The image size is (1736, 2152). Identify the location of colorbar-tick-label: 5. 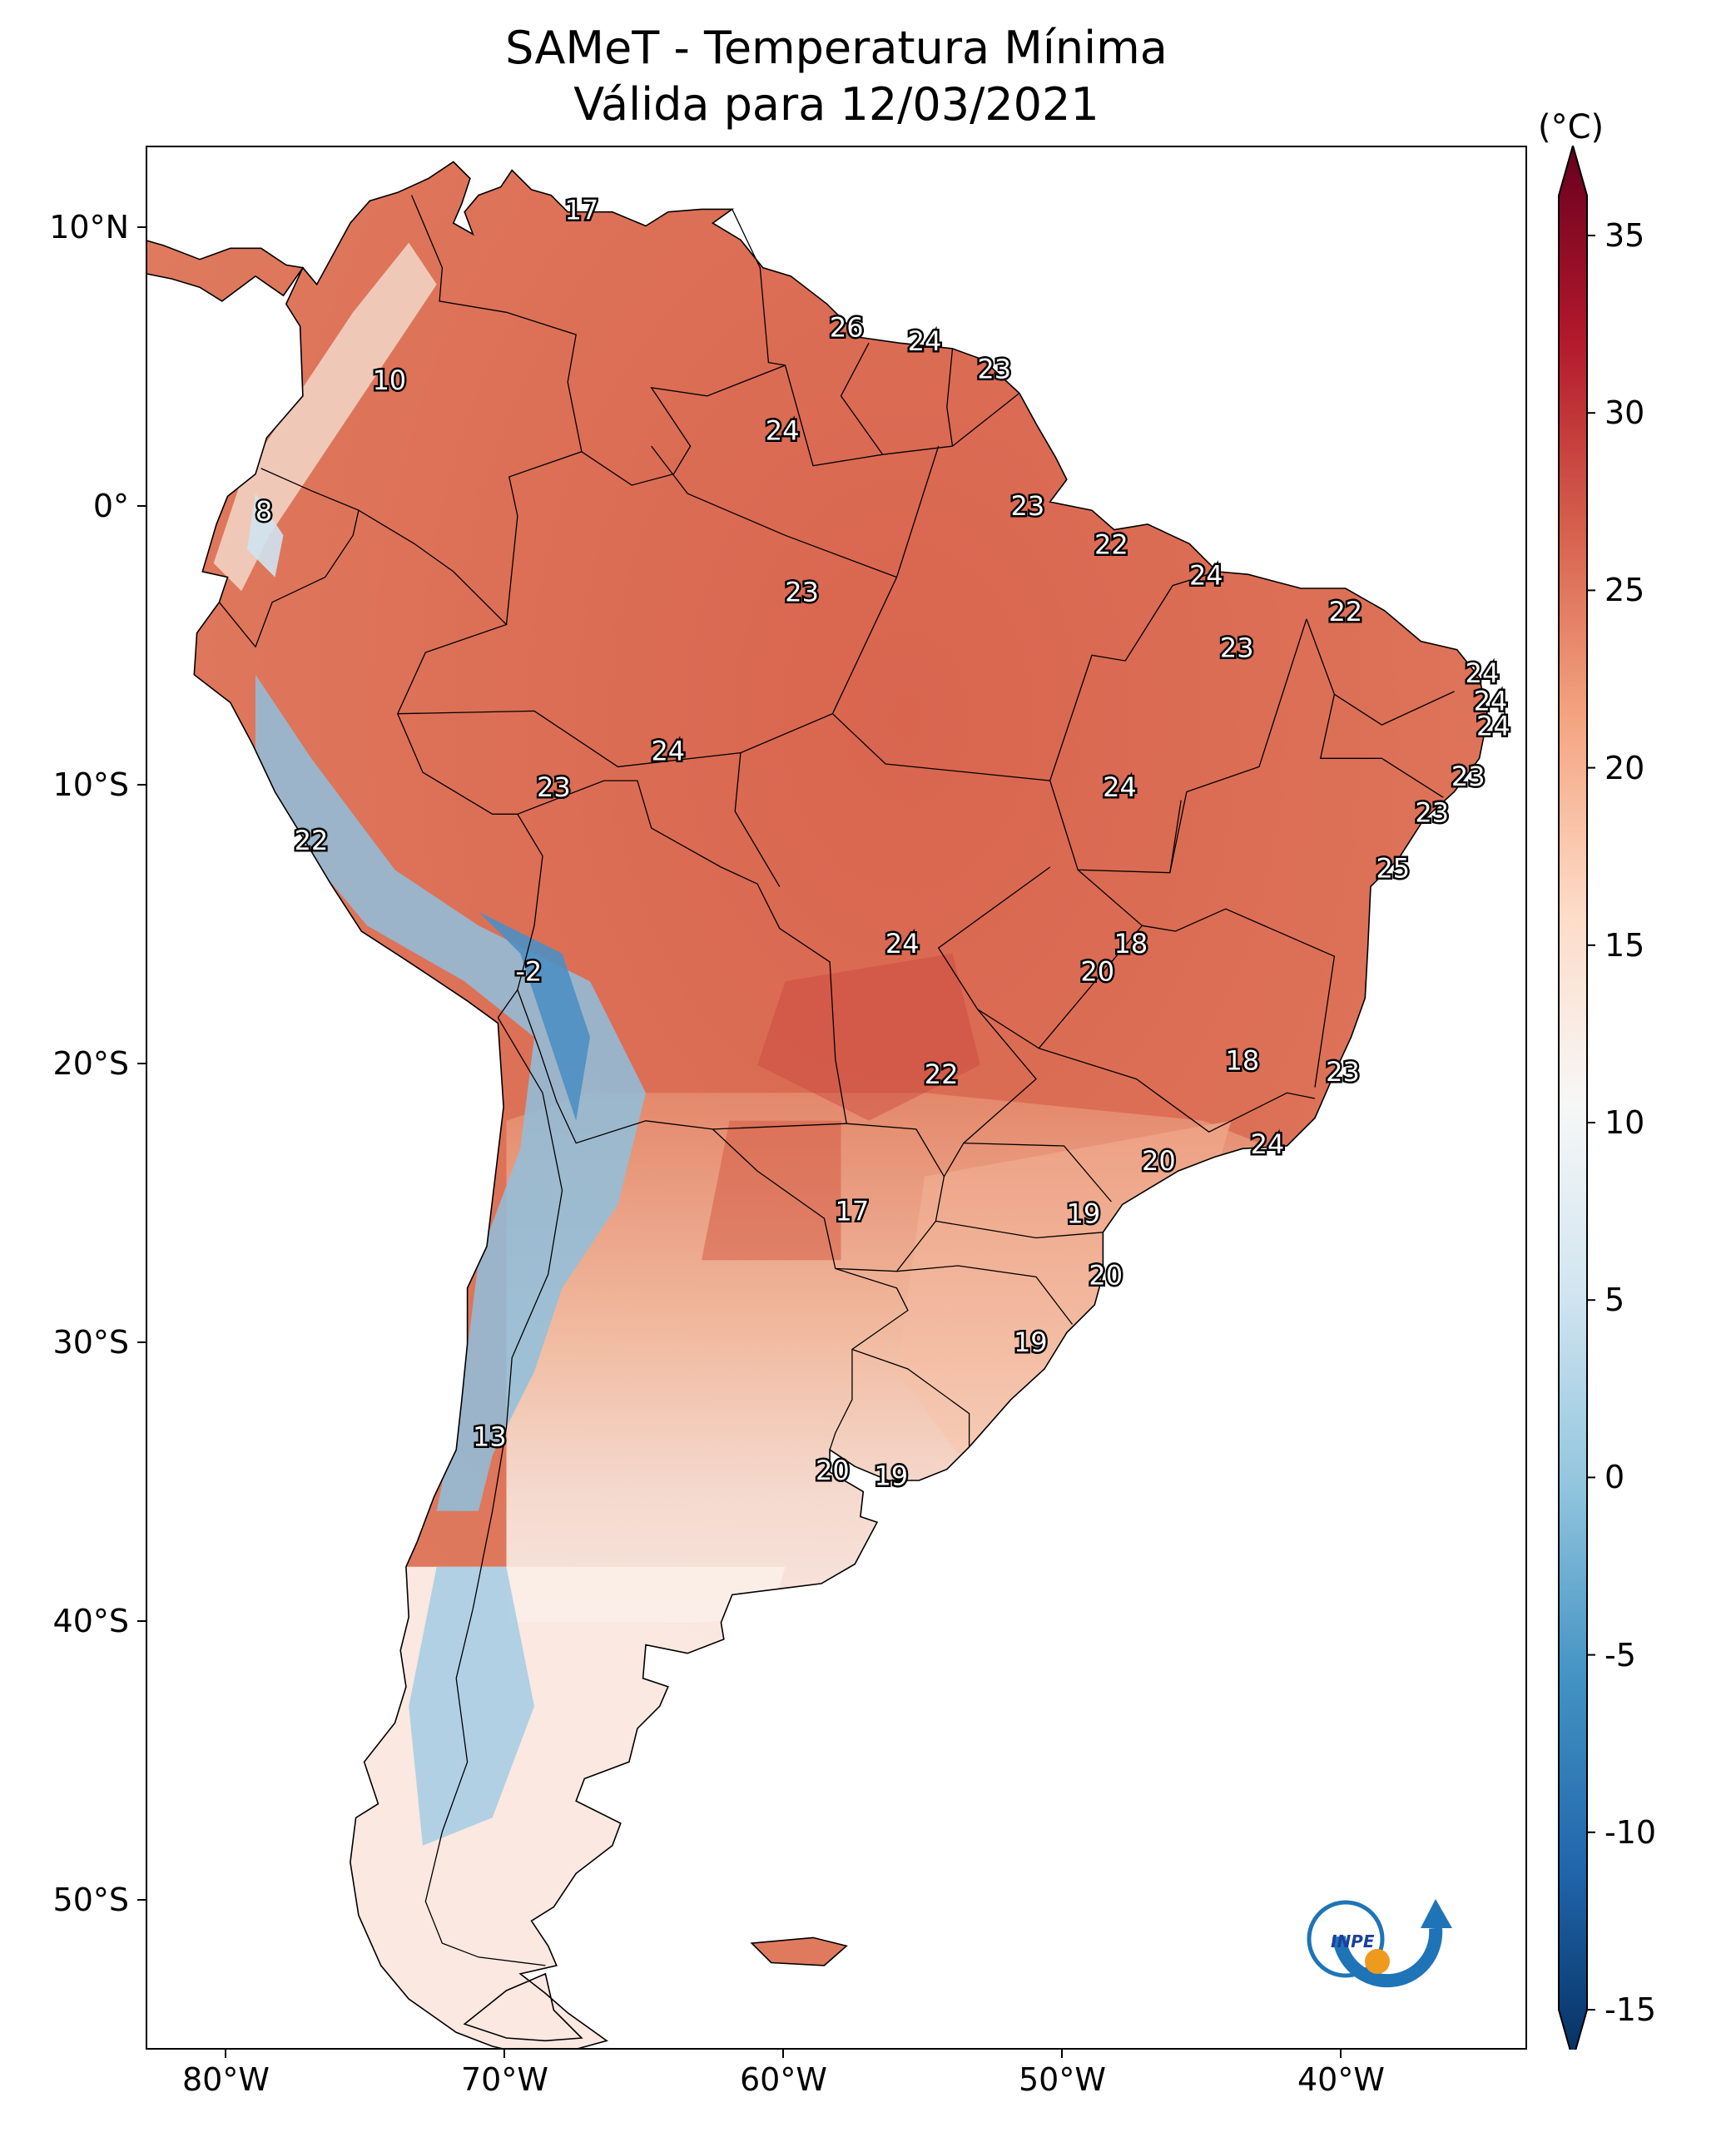
(1615, 1300).